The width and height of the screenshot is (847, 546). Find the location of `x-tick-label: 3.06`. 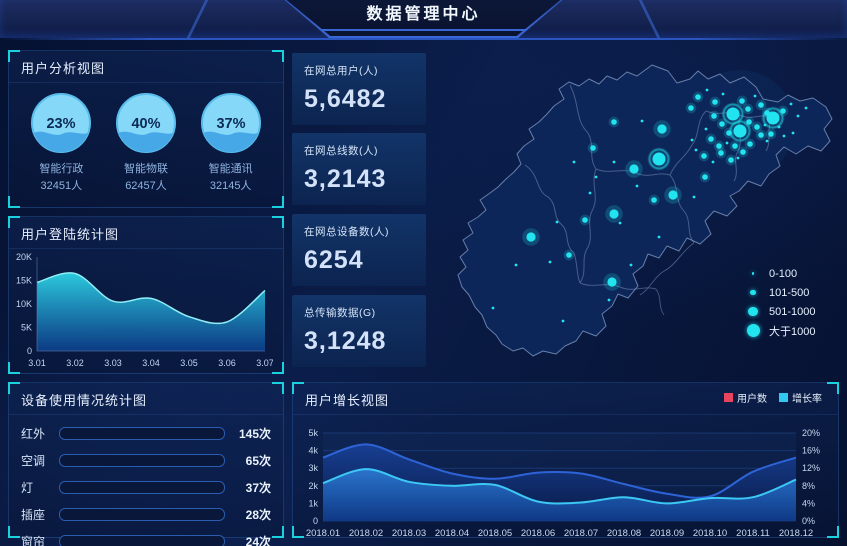

x-tick-label: 3.06 is located at coordinates (227, 363).